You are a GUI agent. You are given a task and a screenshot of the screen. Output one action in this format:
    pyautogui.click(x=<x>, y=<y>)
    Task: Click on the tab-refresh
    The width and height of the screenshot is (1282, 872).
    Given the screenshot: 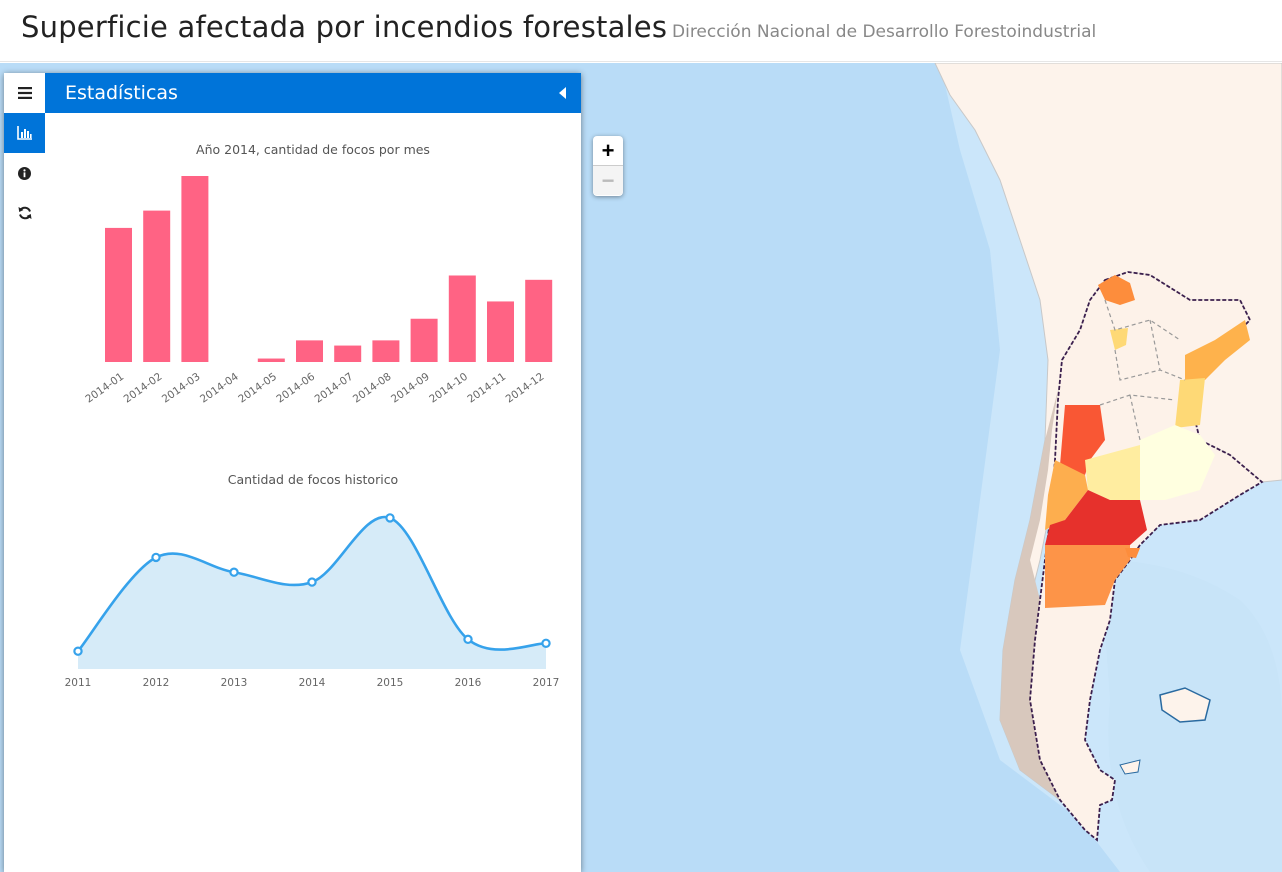 What is the action you would take?
    pyautogui.click(x=24, y=213)
    